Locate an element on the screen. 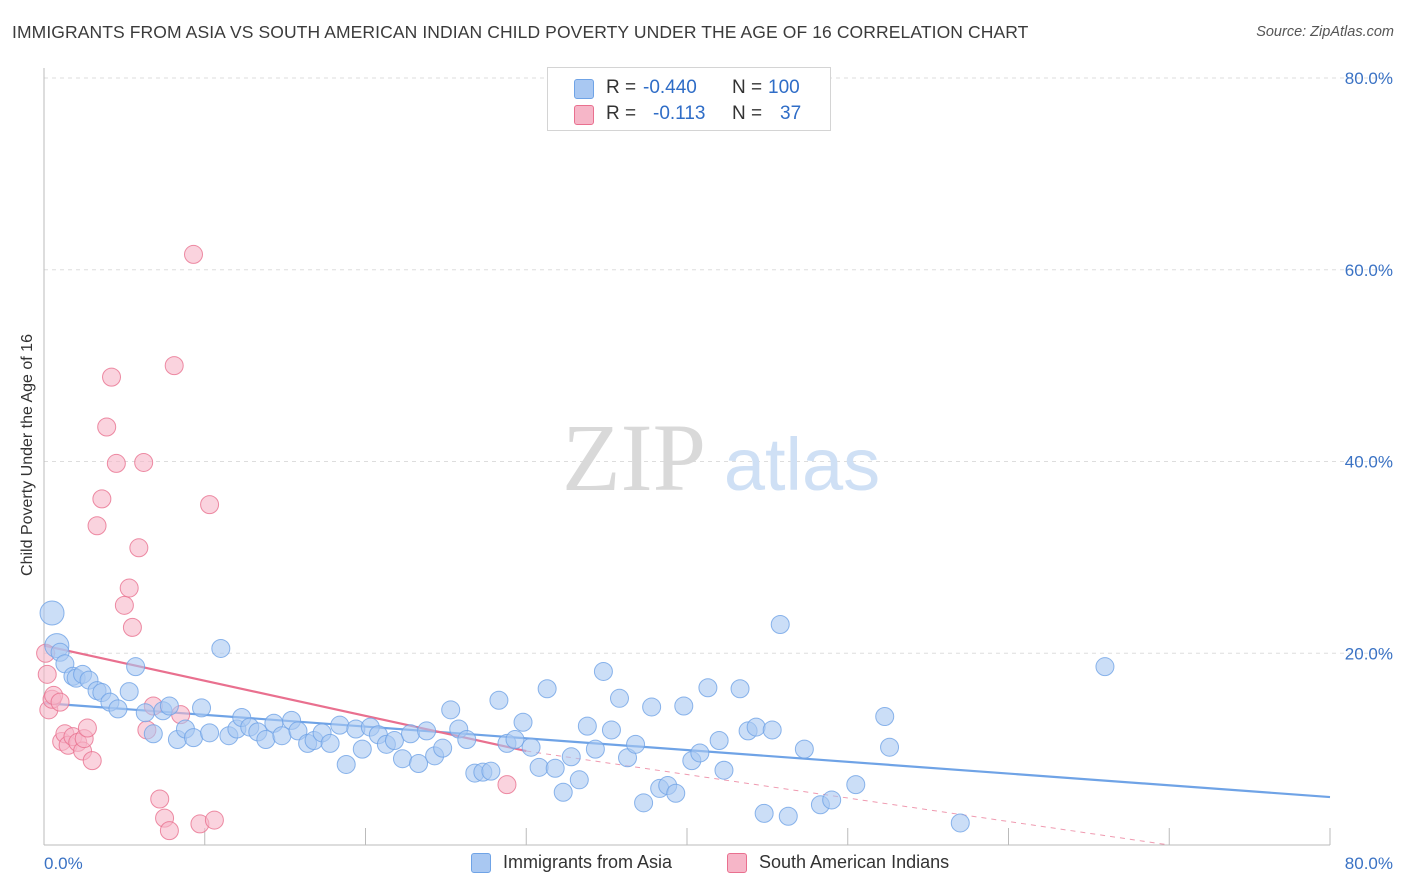 The image size is (1406, 892). y-axis-label: Child Poverty Under the Age of 16 is located at coordinates (27, 455).